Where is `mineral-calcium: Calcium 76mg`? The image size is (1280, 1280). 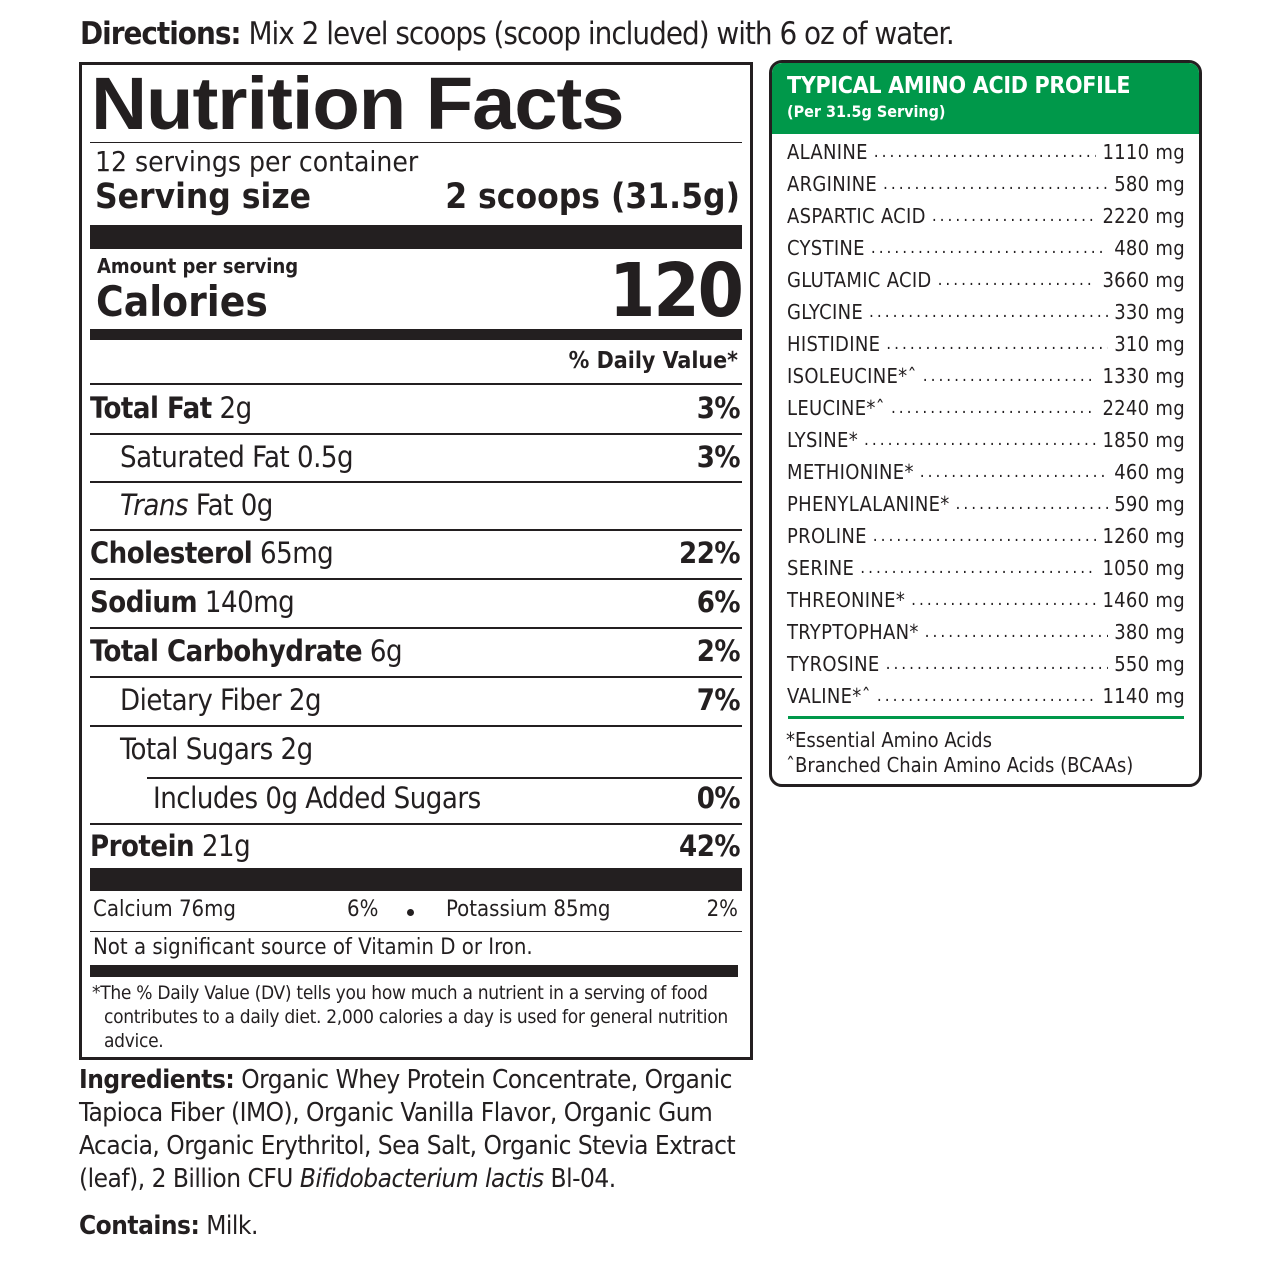
mineral-calcium: Calcium 76mg is located at coordinates (164, 909).